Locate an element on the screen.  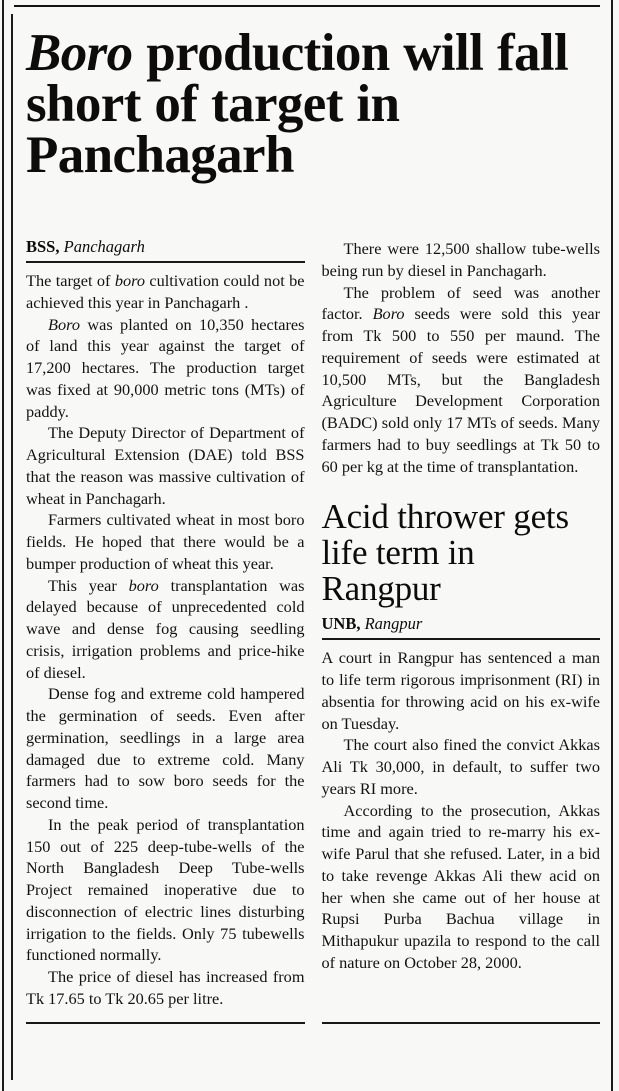
byline-place: Panchagarh is located at coordinates (104, 246).